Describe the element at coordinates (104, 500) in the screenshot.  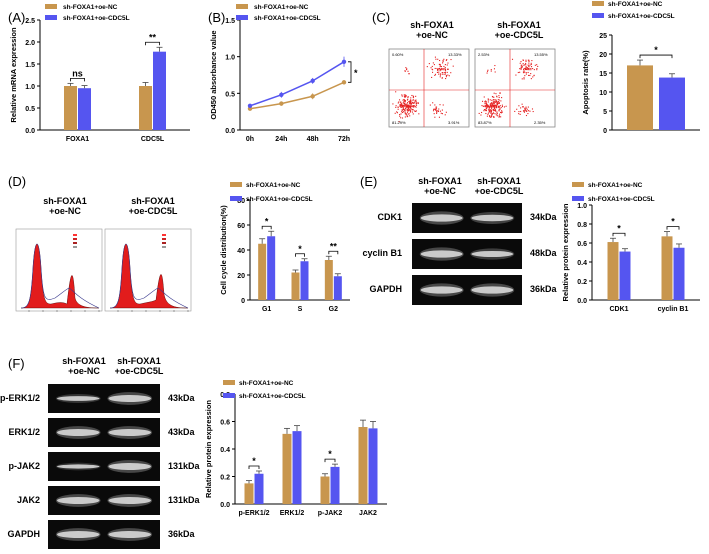
I see `blot-strip` at that location.